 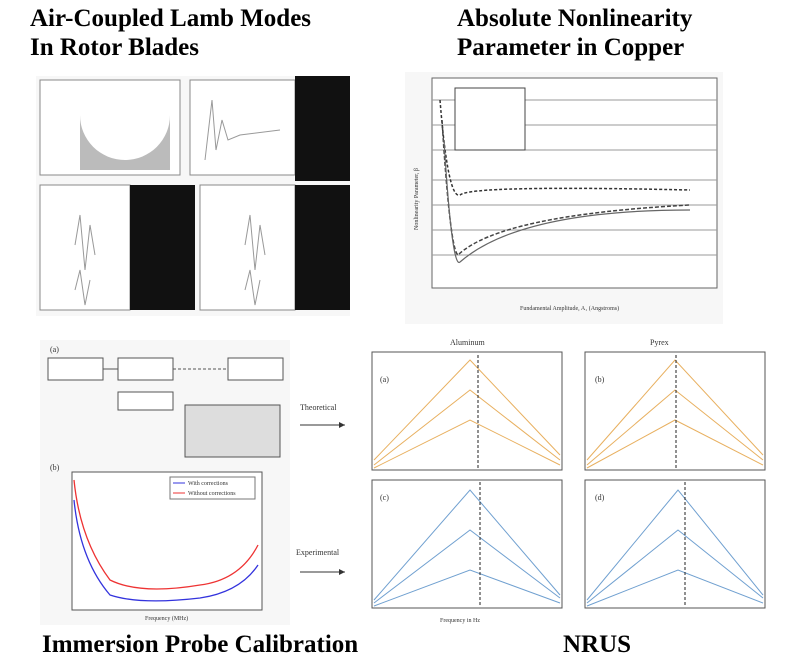 I want to click on panel-title: Absolute Nonlinearity, so click(x=575, y=18).